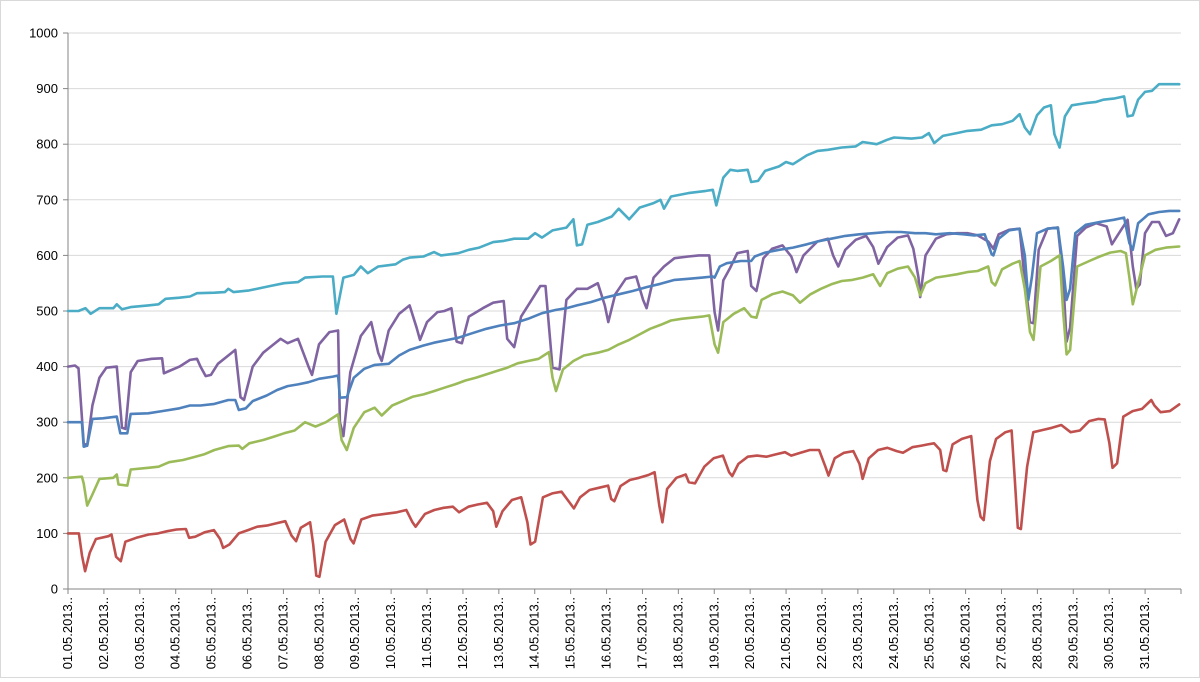  Describe the element at coordinates (1108, 633) in the screenshot. I see `x-tick-label: 30.05.2013..` at that location.